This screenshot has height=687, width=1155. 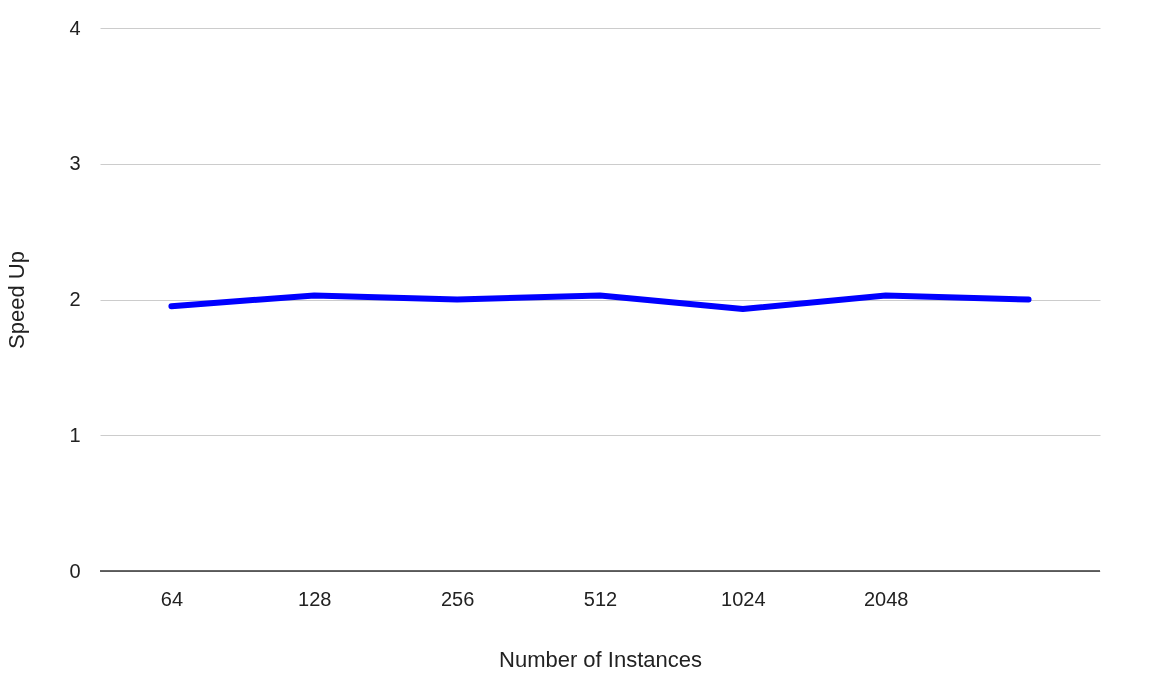 I want to click on x-tick-label: 128, so click(x=315, y=598).